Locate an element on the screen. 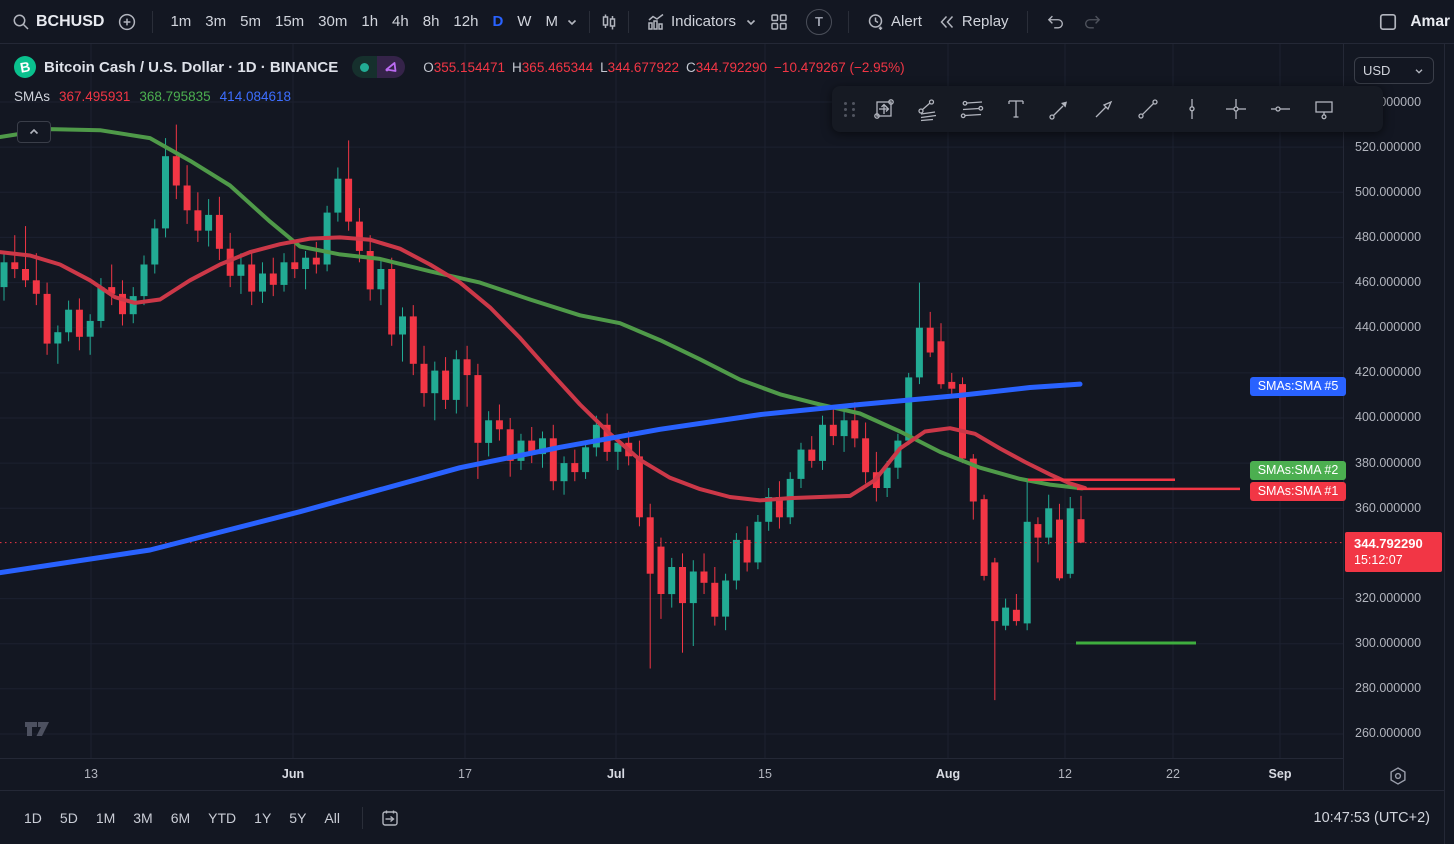 The image size is (1454, 844). indicators-chevron-icon is located at coordinates (751, 22).